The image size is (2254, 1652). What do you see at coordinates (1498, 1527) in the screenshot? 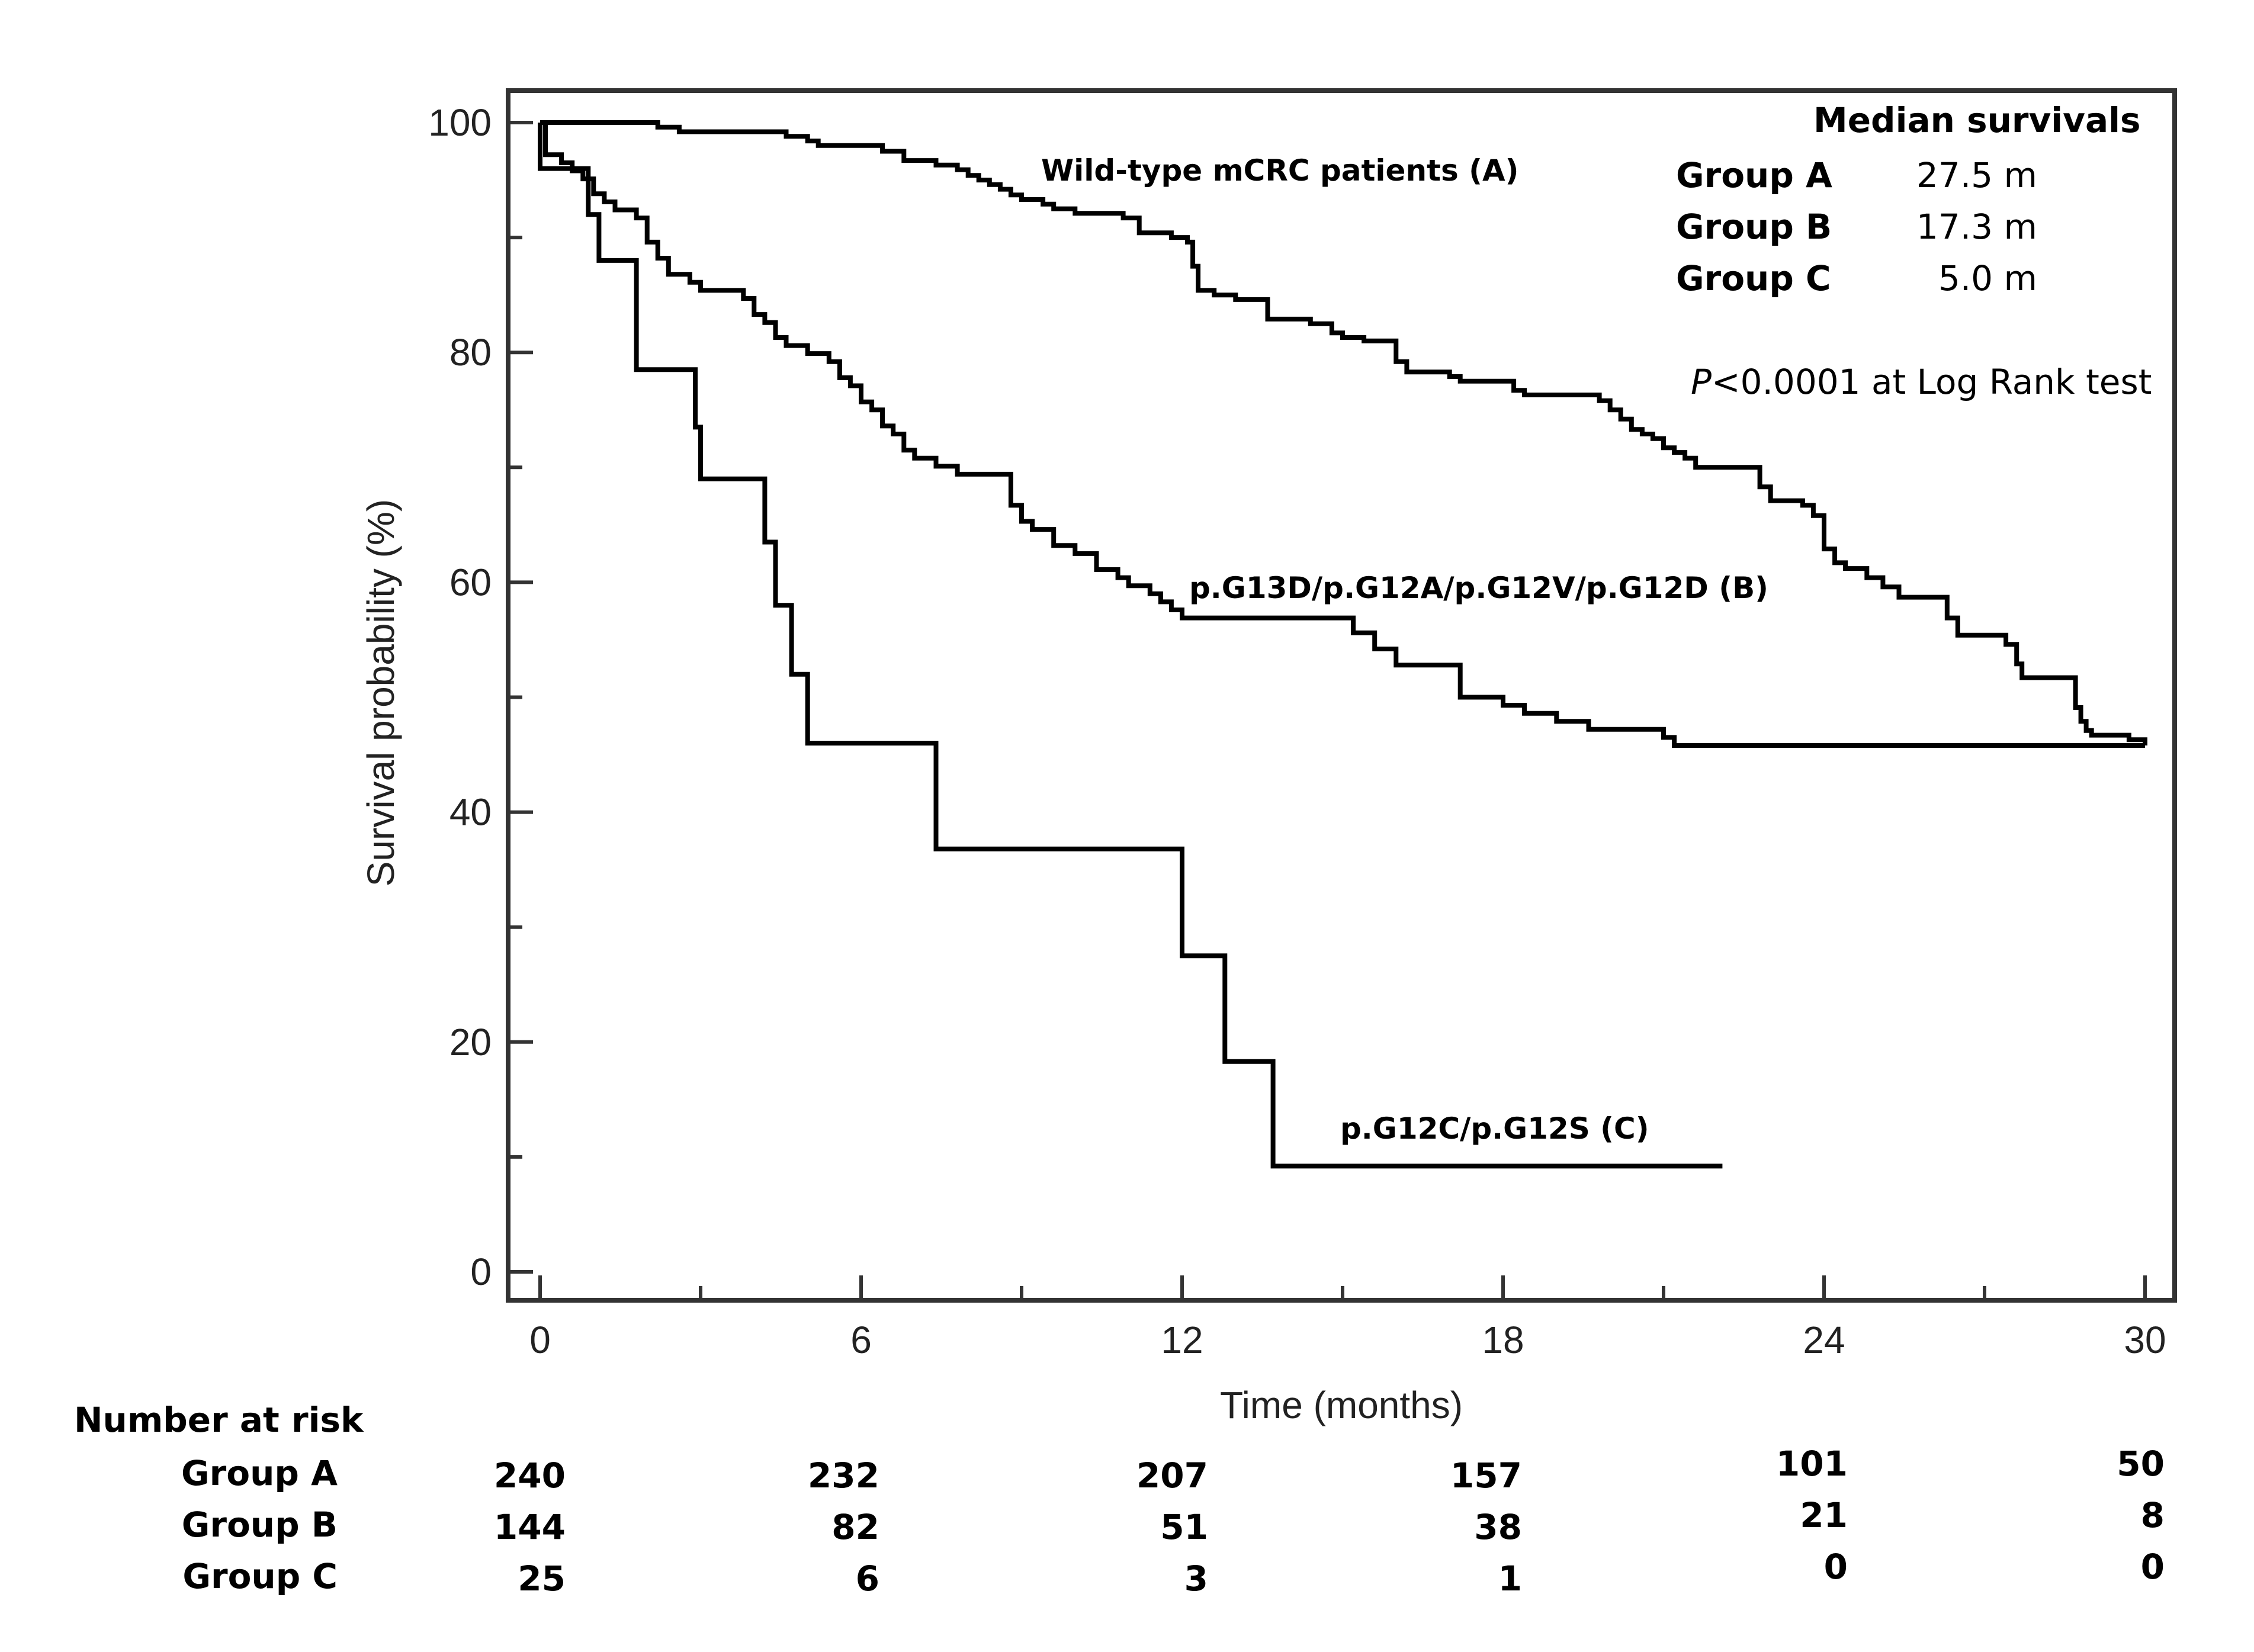
I see `risk-value: 38` at bounding box center [1498, 1527].